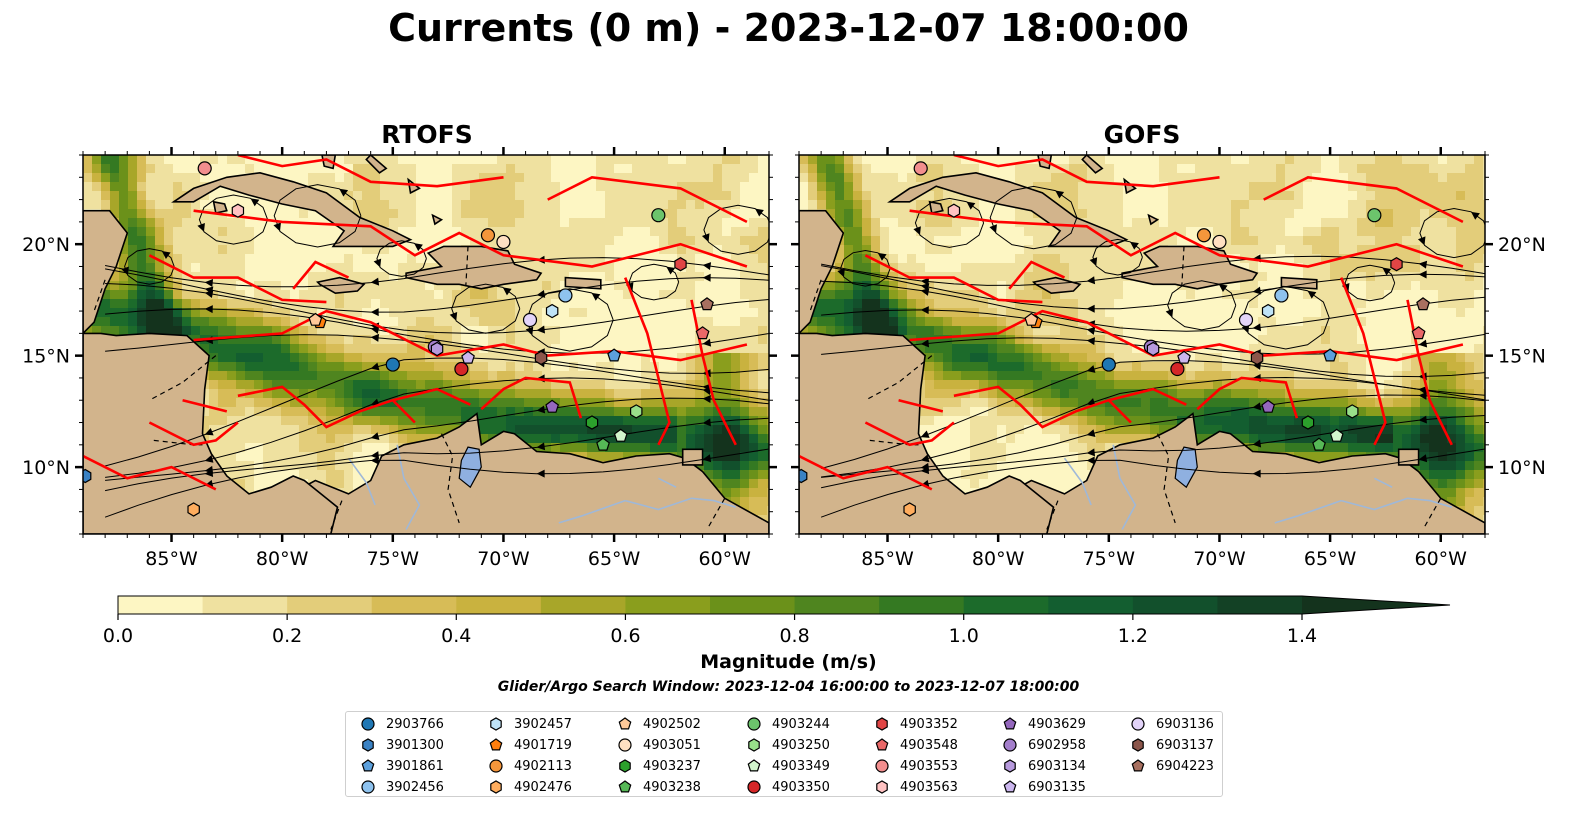 The image size is (1577, 827). Describe the element at coordinates (929, 745) in the screenshot. I see `legend-label: 4903548` at that location.